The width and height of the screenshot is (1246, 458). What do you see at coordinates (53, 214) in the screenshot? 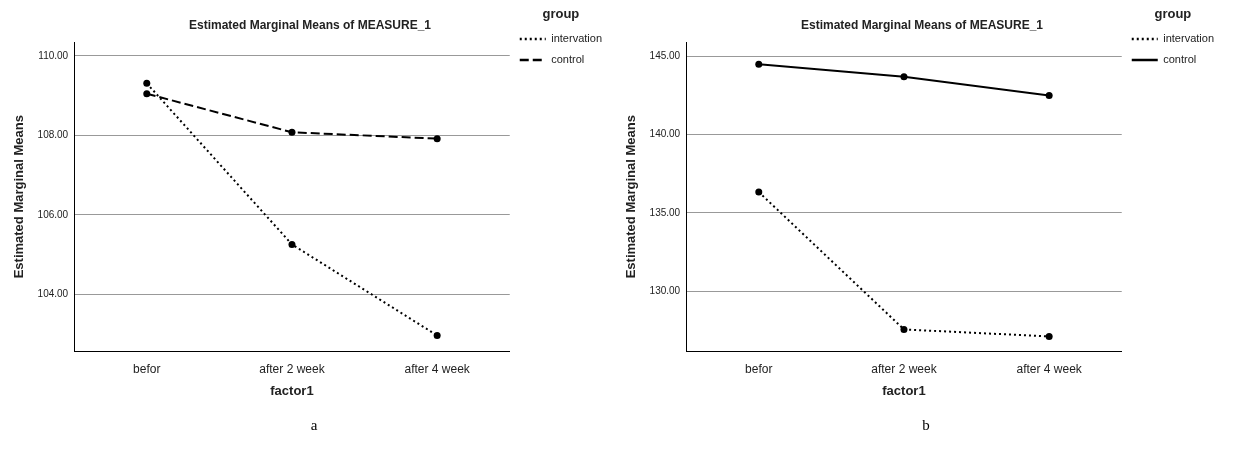
I see `y-tick-label: 106.00` at bounding box center [53, 214].